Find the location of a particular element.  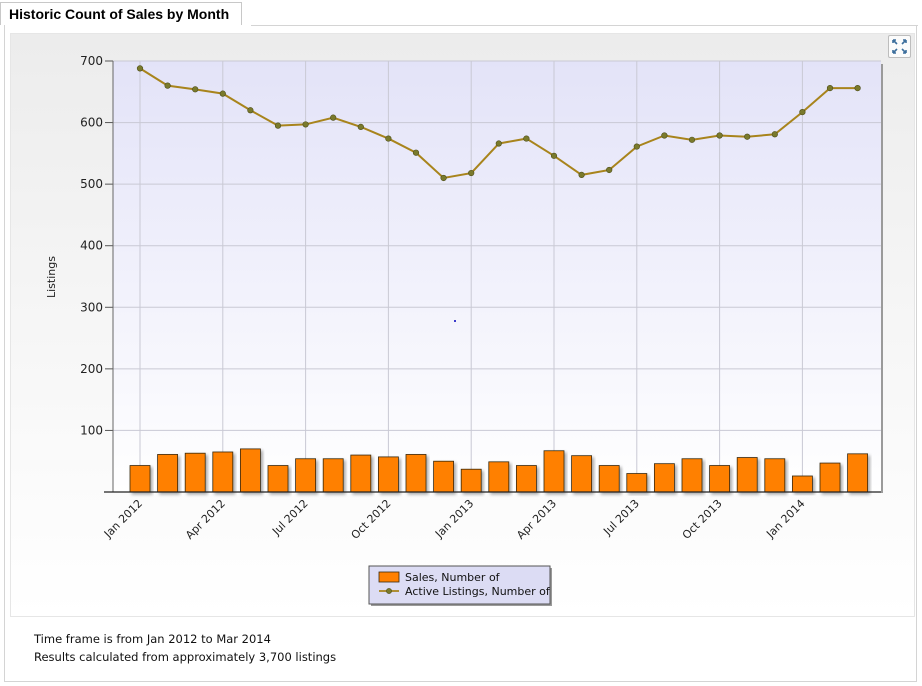

expand-arrows-icon is located at coordinates (899, 46).